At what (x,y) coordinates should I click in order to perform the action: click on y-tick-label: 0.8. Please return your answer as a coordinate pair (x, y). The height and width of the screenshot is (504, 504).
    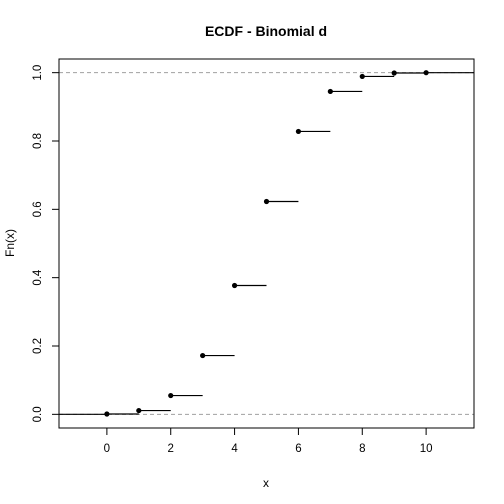
    Looking at the image, I should click on (38, 141).